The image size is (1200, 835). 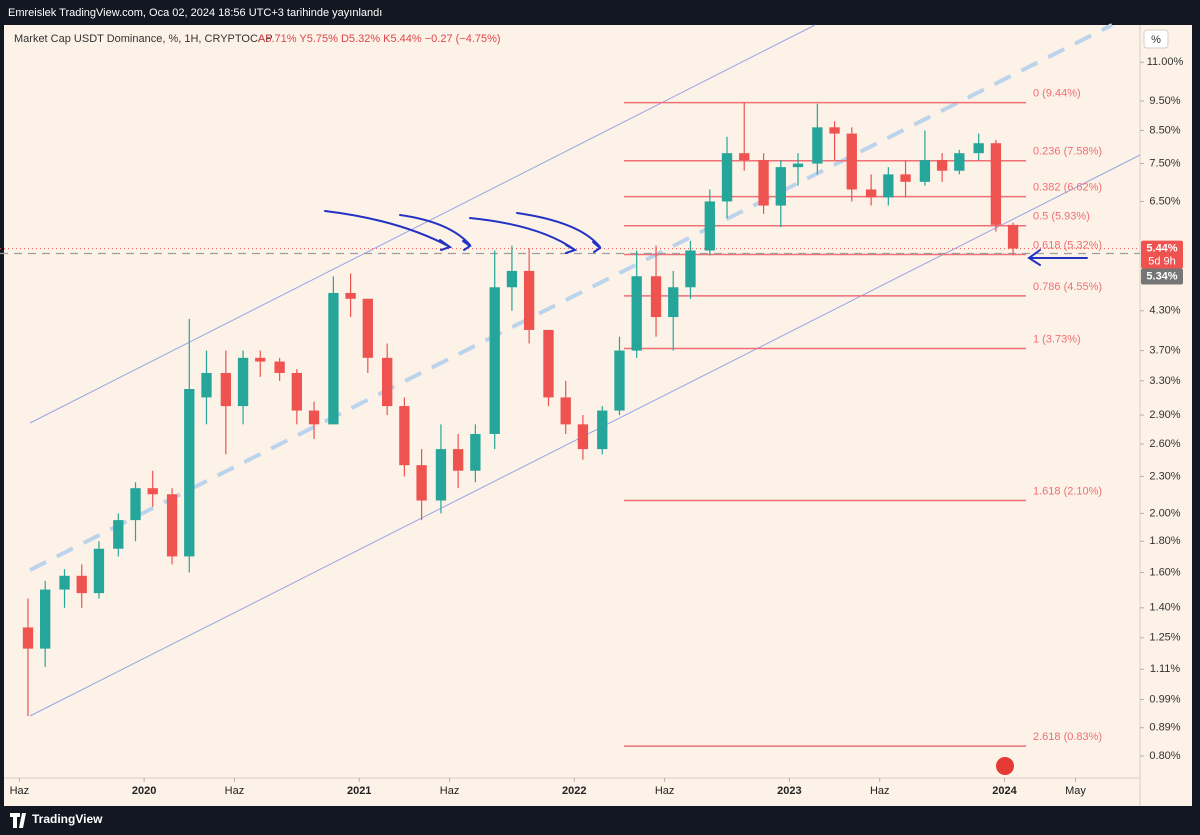 What do you see at coordinates (18, 820) in the screenshot?
I see `logo` at bounding box center [18, 820].